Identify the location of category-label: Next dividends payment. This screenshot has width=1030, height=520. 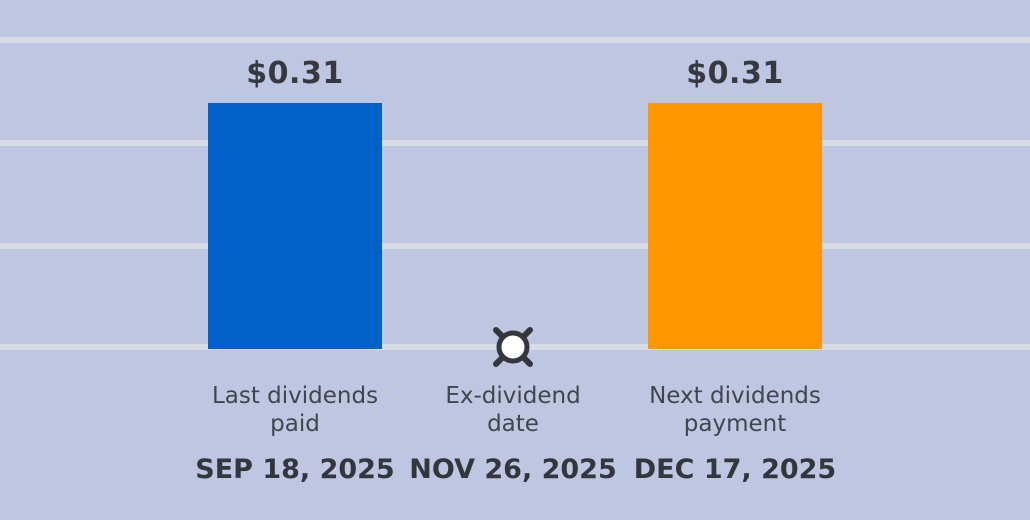
(735, 410).